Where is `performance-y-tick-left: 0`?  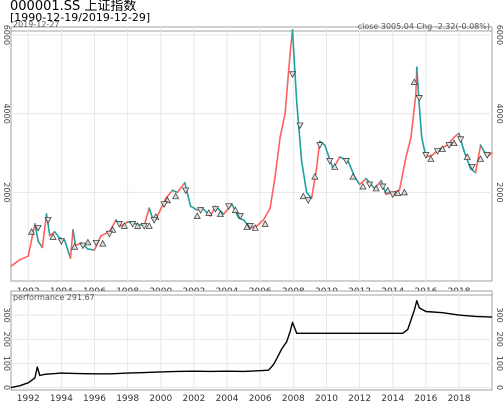
performance-y-tick-left: 0 is located at coordinates (6, 387).